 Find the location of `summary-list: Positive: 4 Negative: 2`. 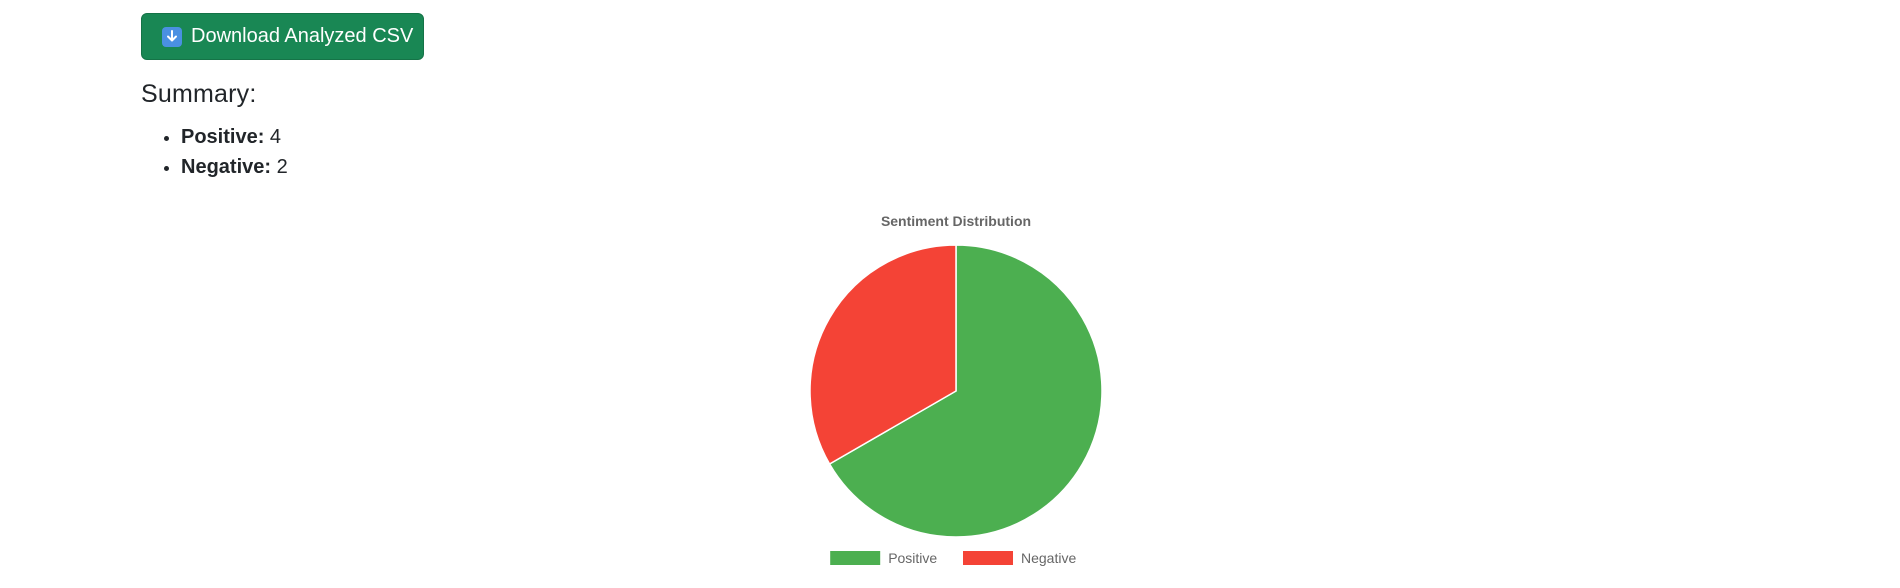

summary-list: Positive: 4 Negative: 2 is located at coordinates (214, 152).